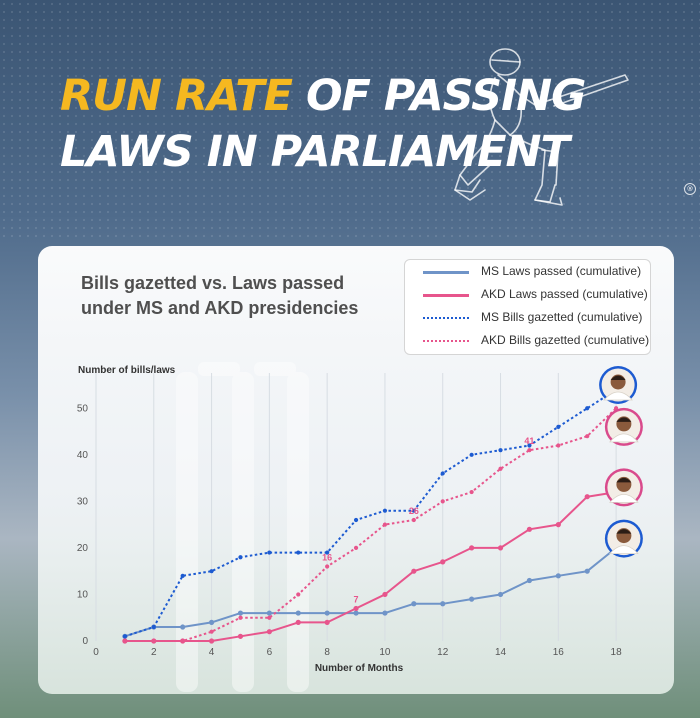 This screenshot has width=700, height=718. What do you see at coordinates (96, 652) in the screenshot?
I see `x-tick-label: 0` at bounding box center [96, 652].